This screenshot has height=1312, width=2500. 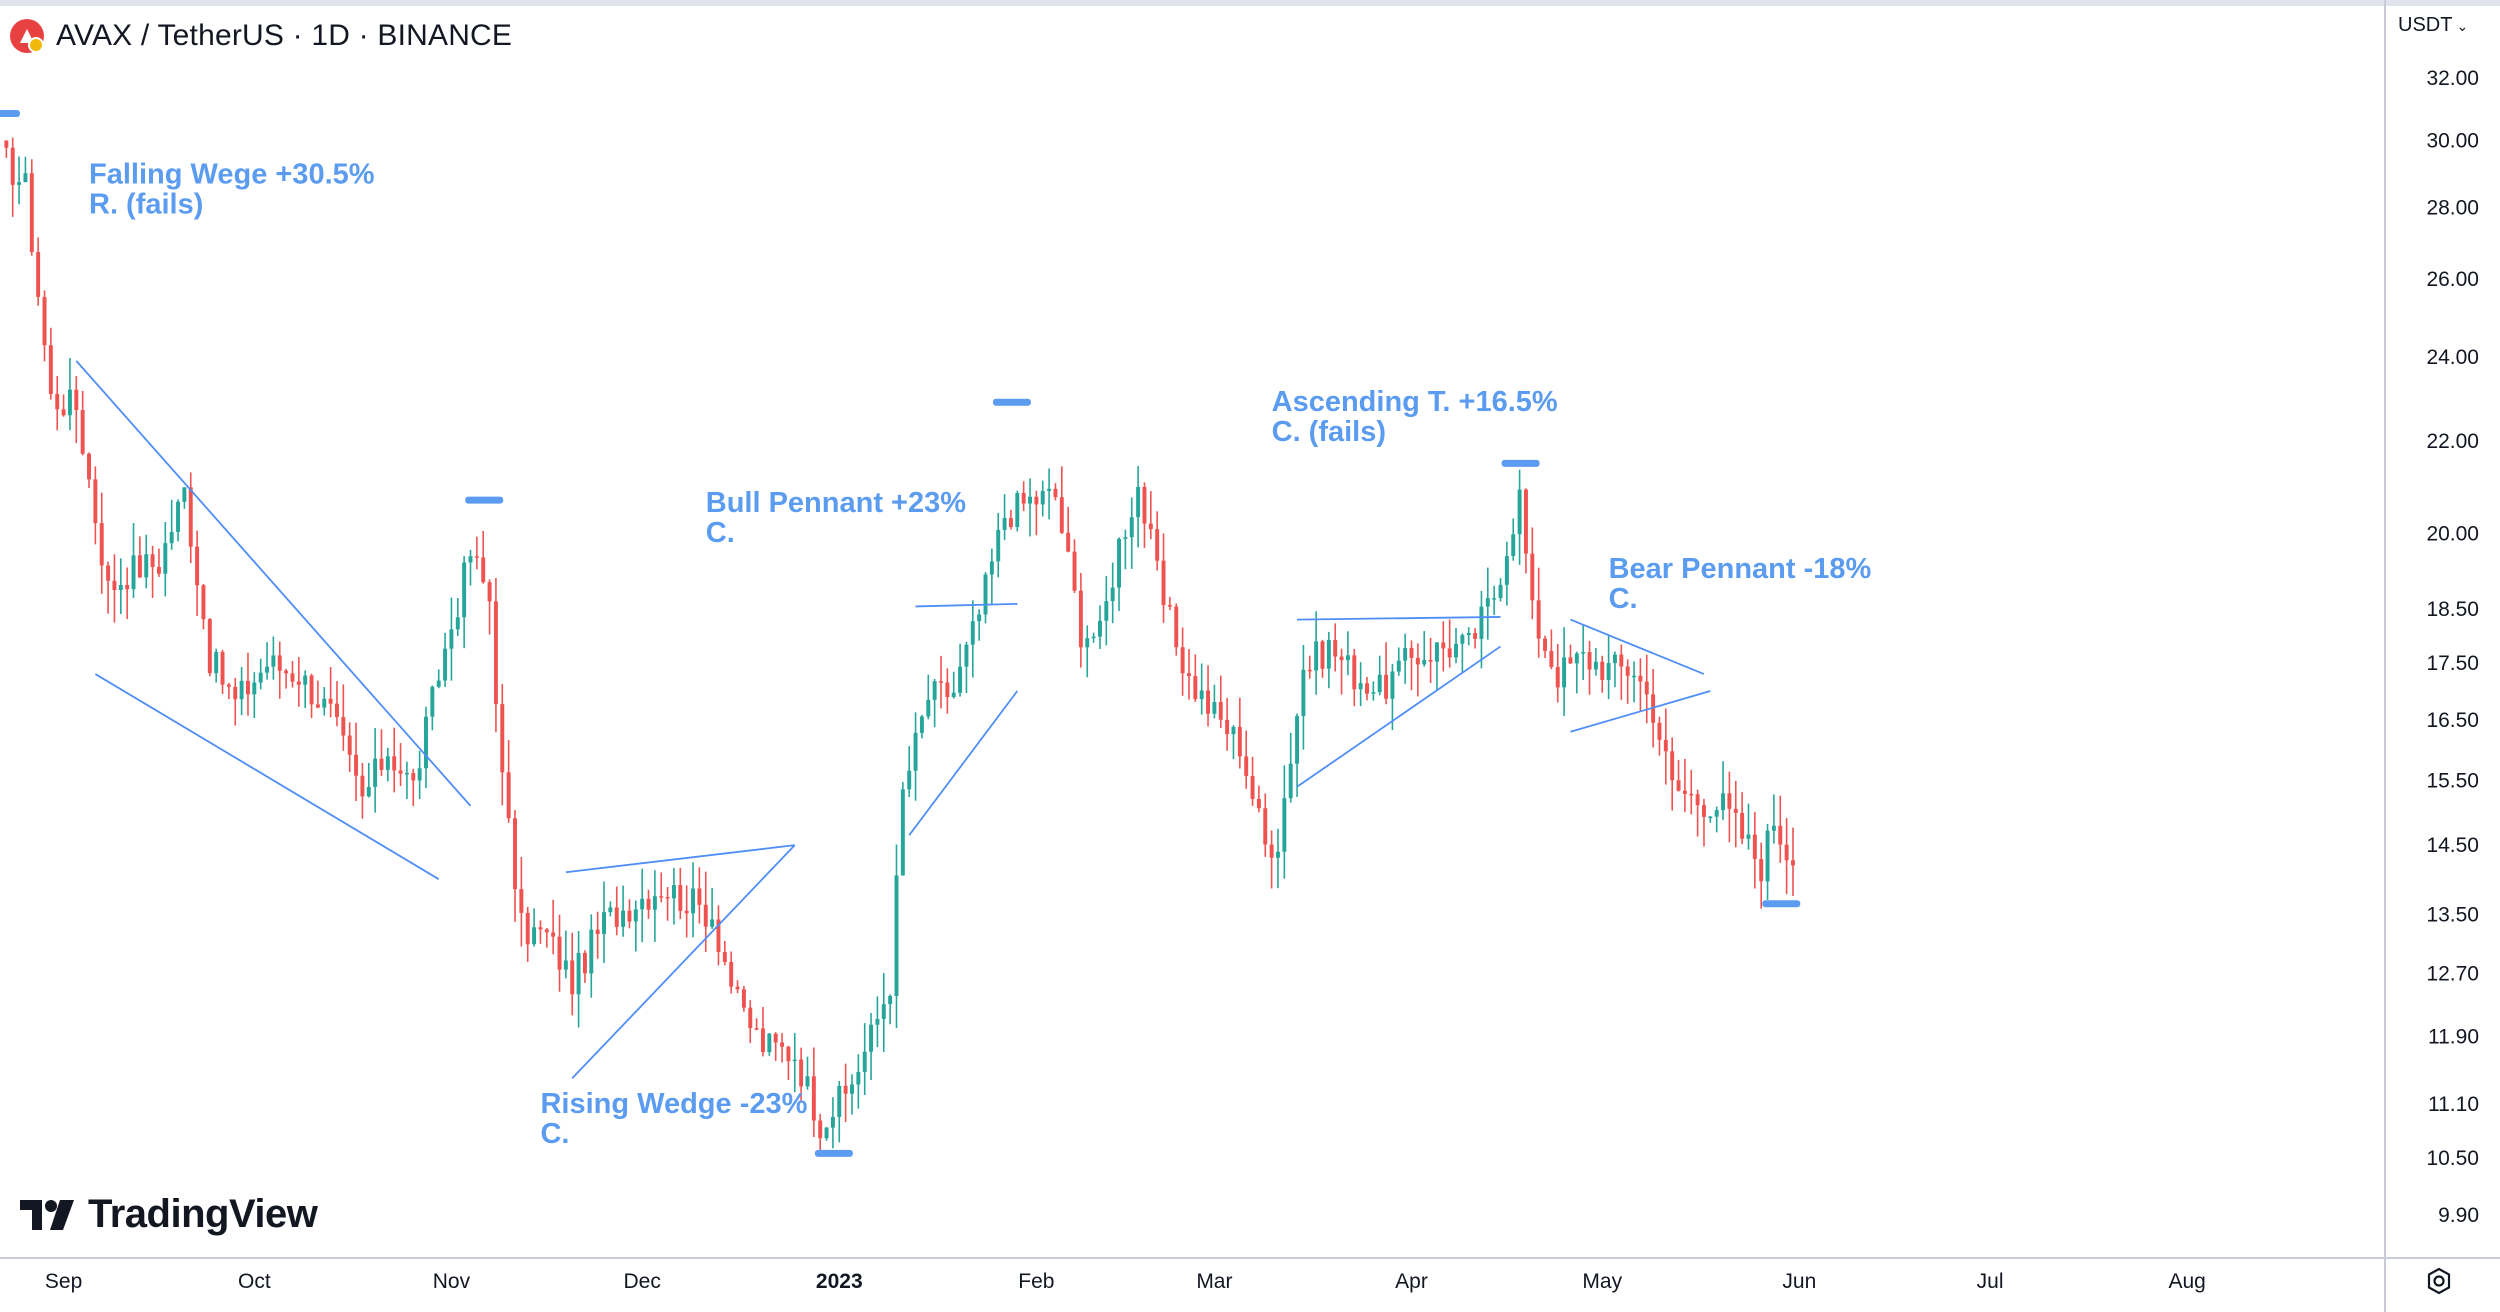 What do you see at coordinates (2452, 914) in the screenshot?
I see `y-tick-label: 13.50` at bounding box center [2452, 914].